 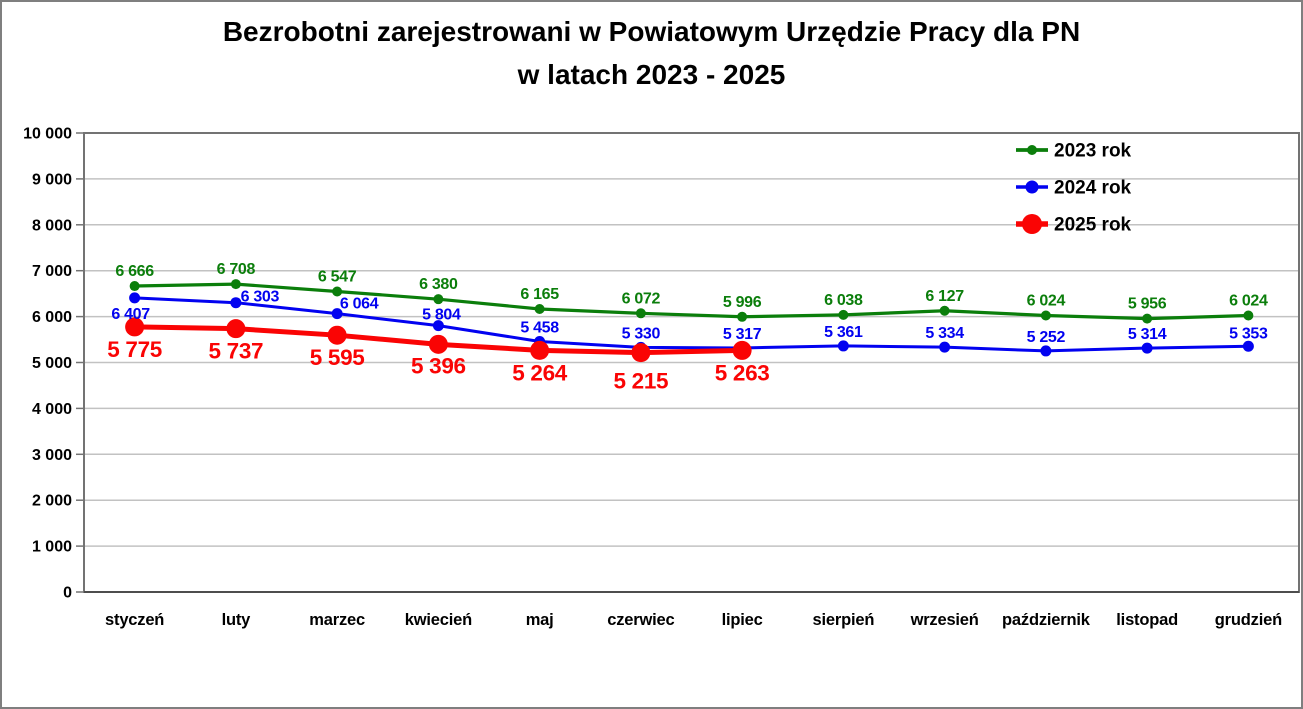 I want to click on x-axis-label: grudzień, so click(x=1248, y=620).